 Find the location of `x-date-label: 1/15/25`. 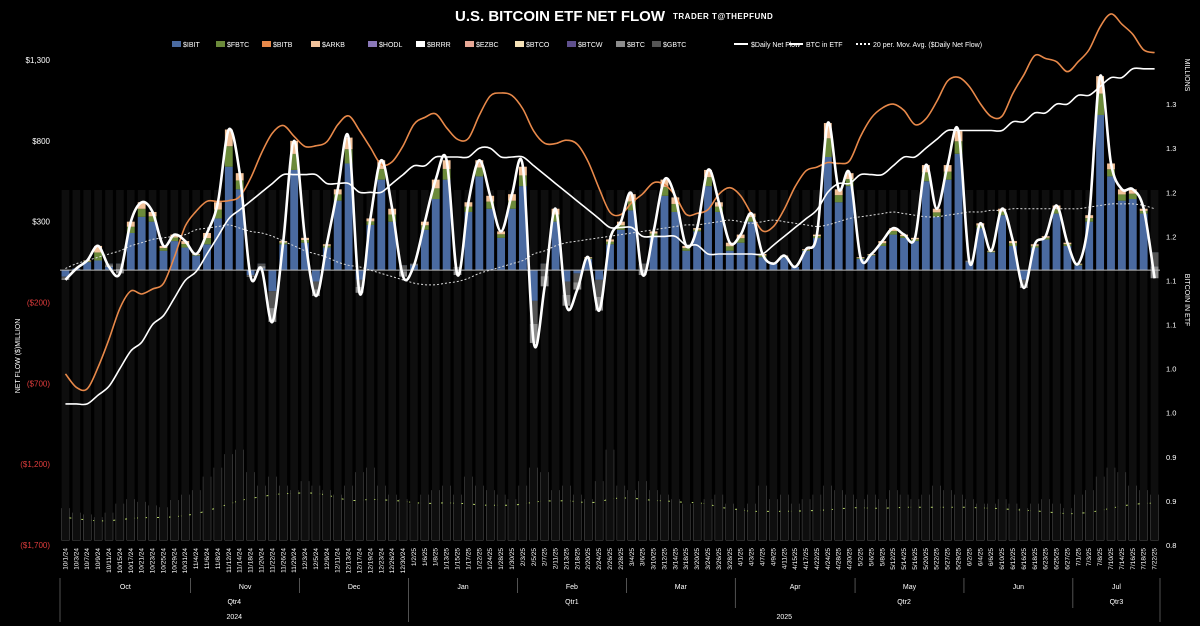

x-date-label: 1/15/25 is located at coordinates (458, 559).